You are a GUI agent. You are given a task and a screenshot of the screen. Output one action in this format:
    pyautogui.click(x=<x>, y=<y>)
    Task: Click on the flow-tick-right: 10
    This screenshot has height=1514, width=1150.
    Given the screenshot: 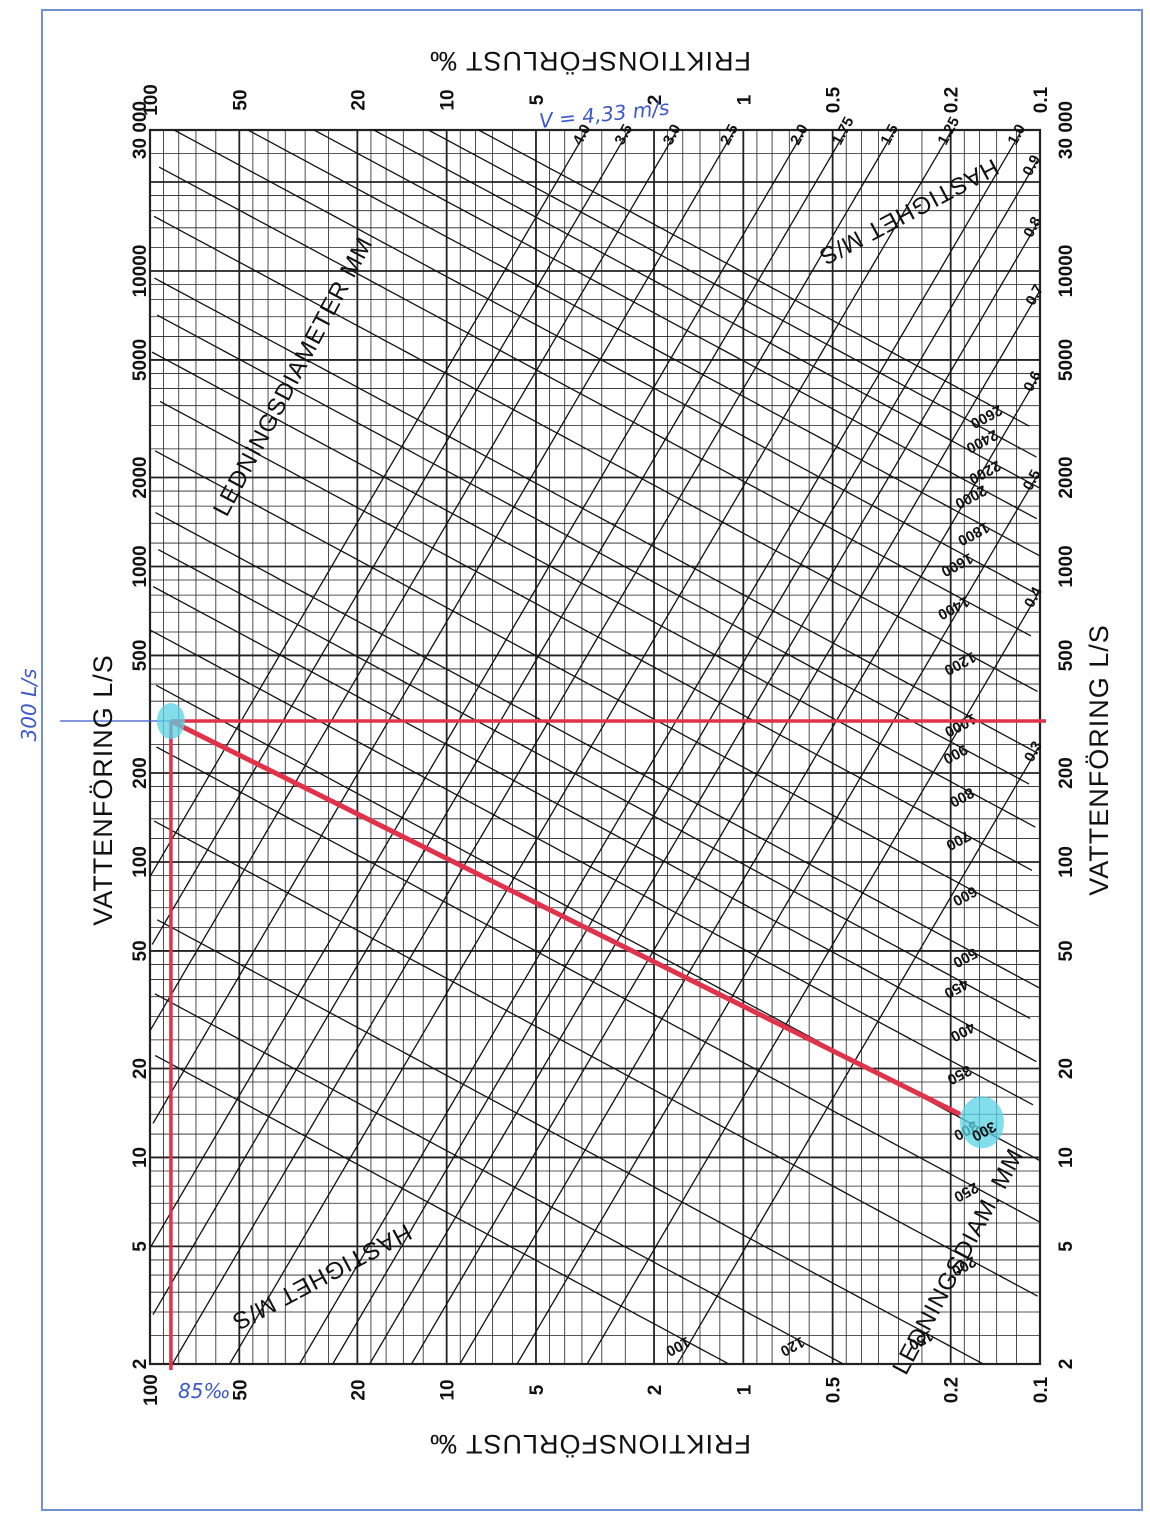 What is the action you would take?
    pyautogui.click(x=1066, y=1157)
    